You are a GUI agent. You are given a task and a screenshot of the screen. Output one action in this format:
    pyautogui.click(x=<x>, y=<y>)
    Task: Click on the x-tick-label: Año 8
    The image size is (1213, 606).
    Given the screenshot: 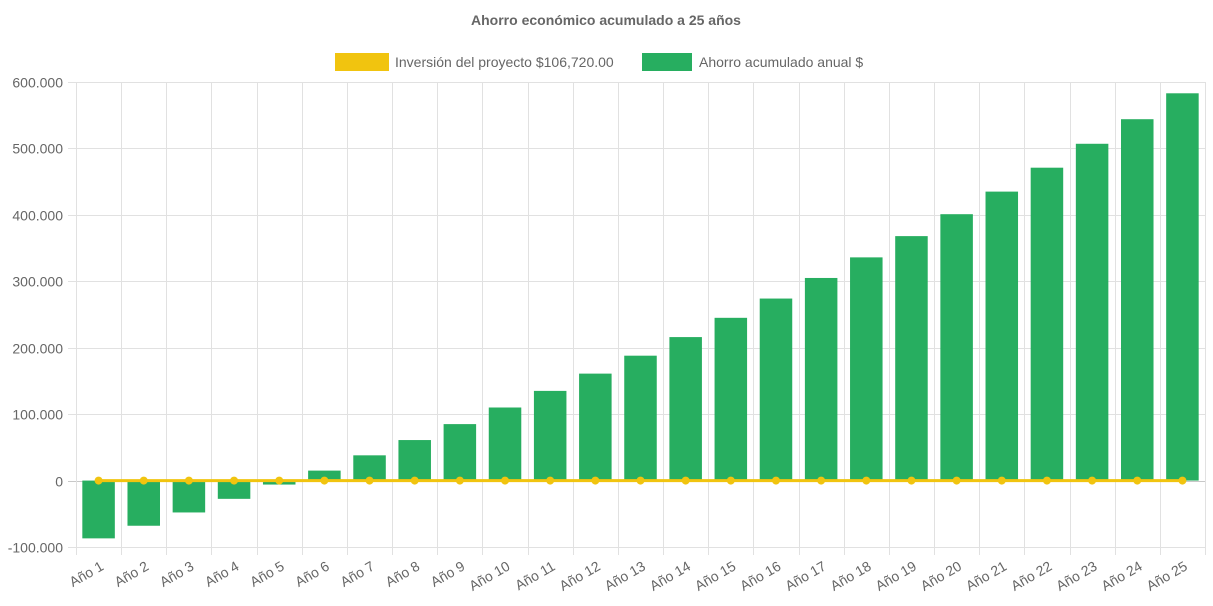 What is the action you would take?
    pyautogui.click(x=403, y=574)
    